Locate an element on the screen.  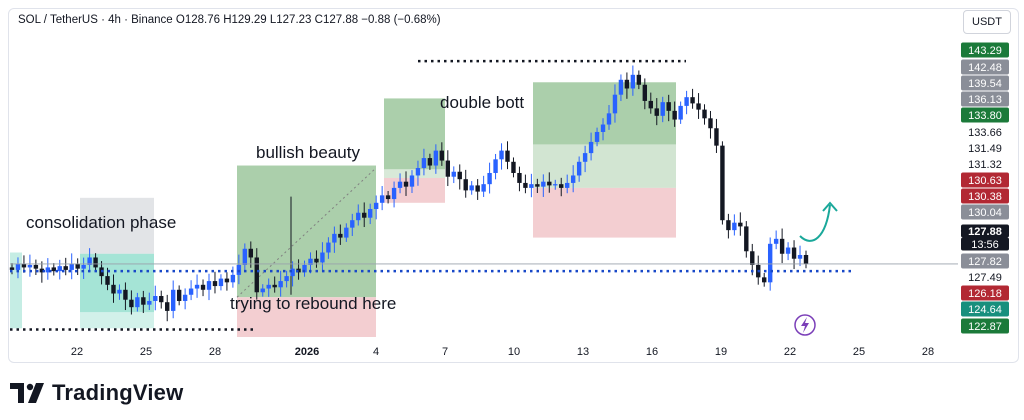
price-label-text: 142.48 is located at coordinates (985, 68).